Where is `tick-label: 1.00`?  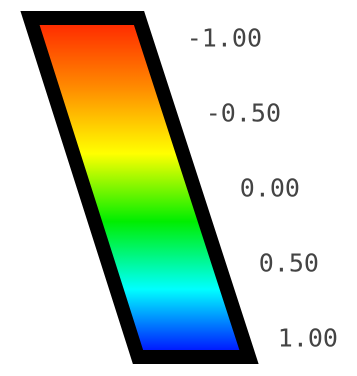
tick-label: 1.00 is located at coordinates (308, 338).